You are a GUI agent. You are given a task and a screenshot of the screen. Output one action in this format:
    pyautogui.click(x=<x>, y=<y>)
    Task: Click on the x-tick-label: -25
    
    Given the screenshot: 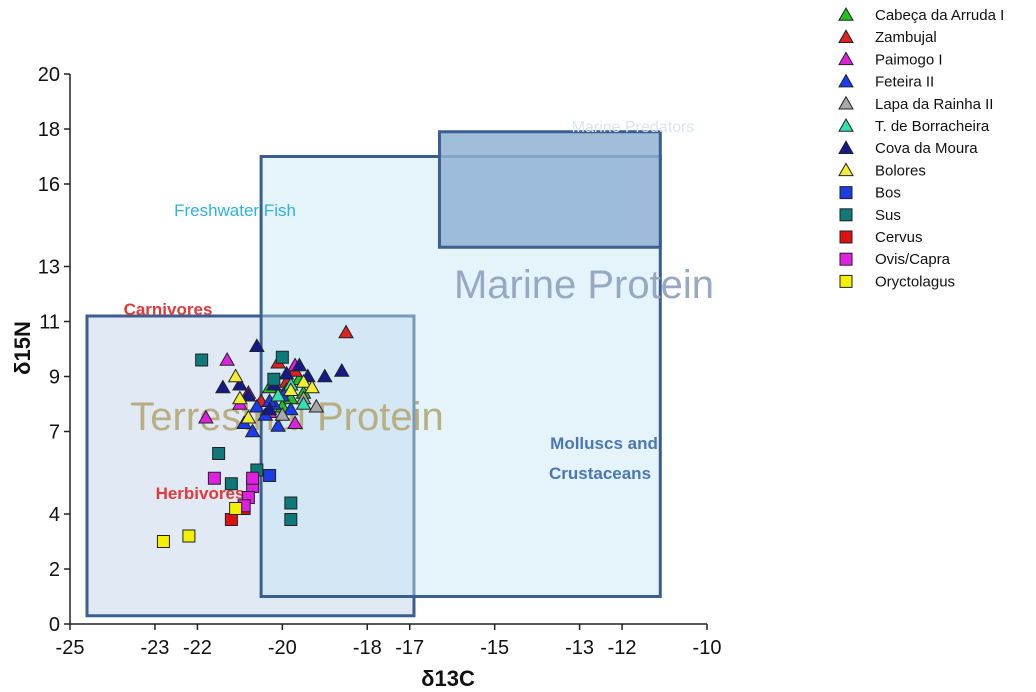 What is the action you would take?
    pyautogui.click(x=70, y=648)
    